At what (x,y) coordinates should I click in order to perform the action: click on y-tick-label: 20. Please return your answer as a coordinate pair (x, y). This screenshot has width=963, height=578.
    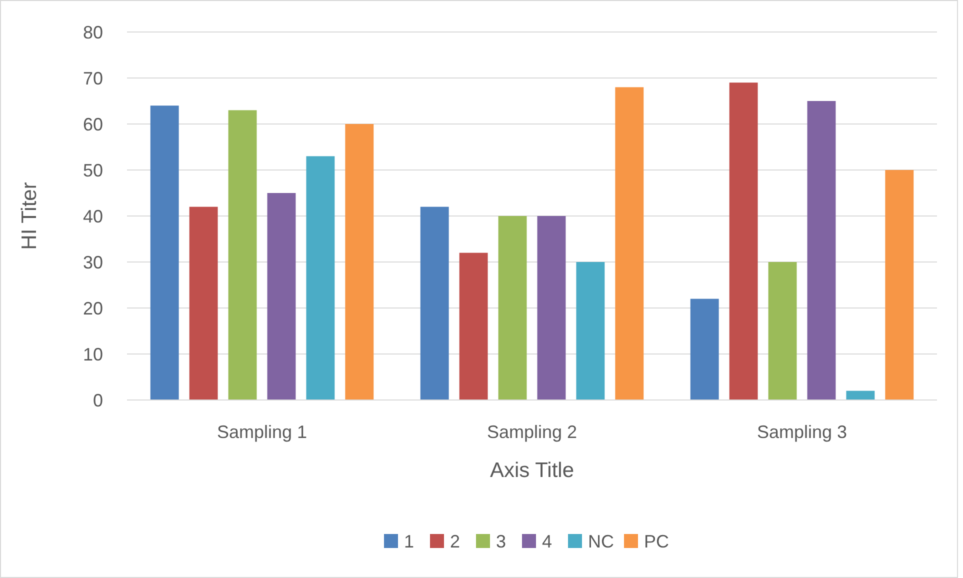
    Looking at the image, I should click on (92, 308).